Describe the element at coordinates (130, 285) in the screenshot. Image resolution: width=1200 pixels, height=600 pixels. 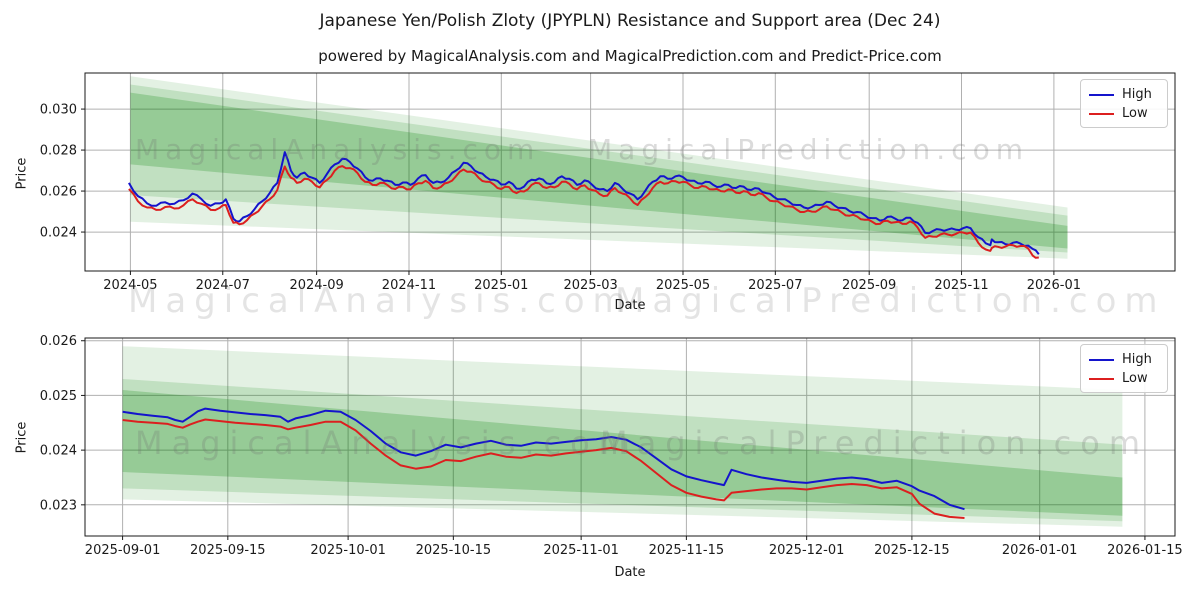
I see `x-tick-label: 2024-05` at that location.